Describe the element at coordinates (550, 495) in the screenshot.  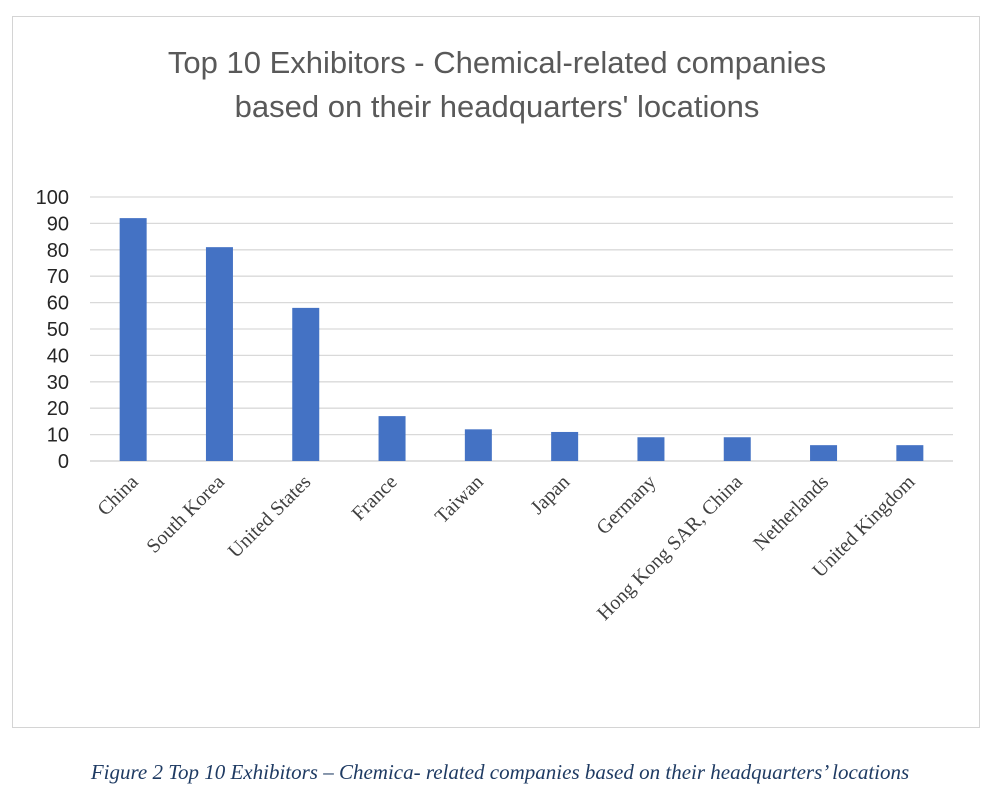
I see `x-tick-label: Japan` at that location.